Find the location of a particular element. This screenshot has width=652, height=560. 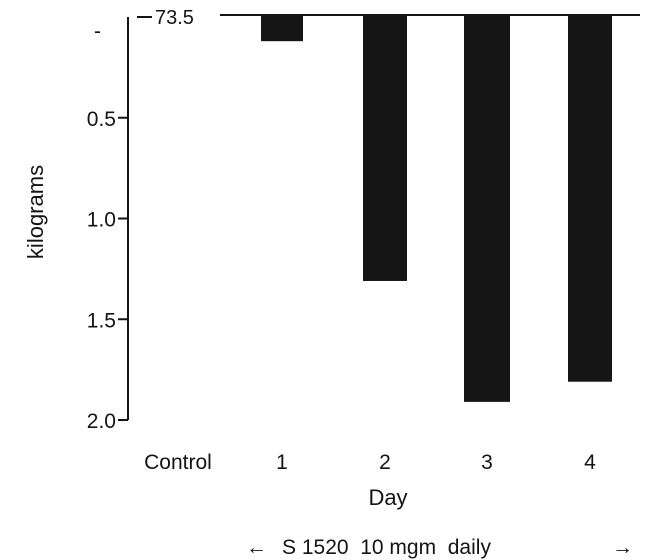

y-tick-label: 2.0 is located at coordinates (101, 421).